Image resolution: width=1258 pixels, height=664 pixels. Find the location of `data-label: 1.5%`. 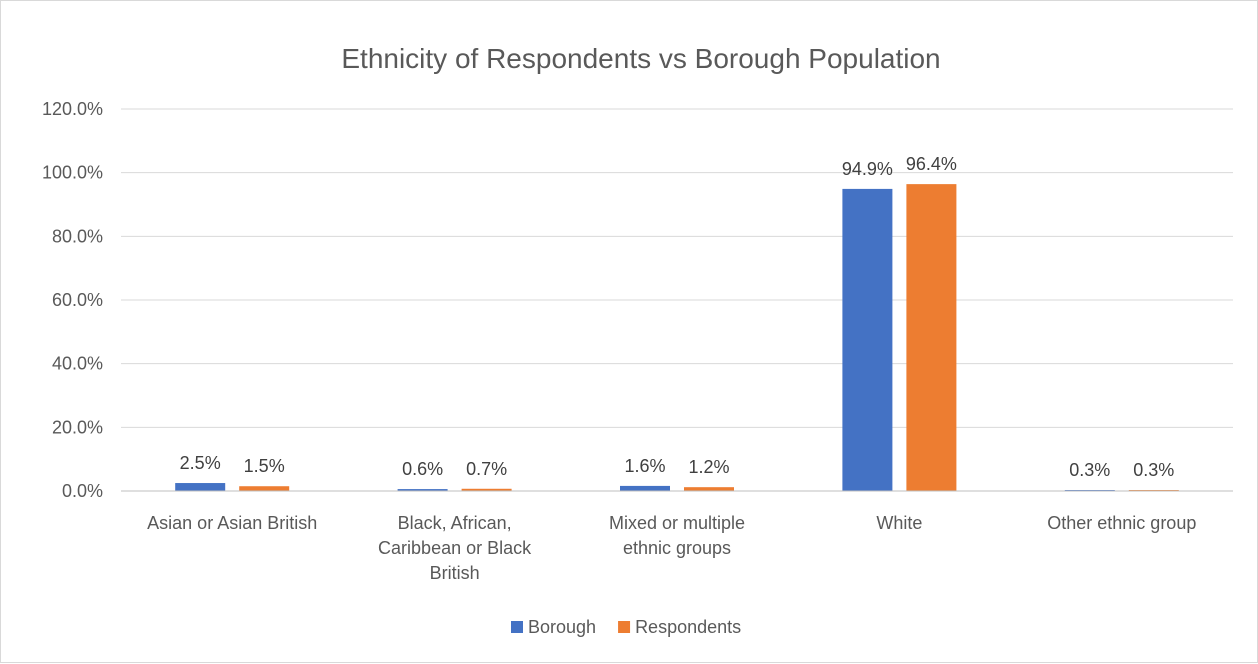

data-label: 1.5% is located at coordinates (264, 466).